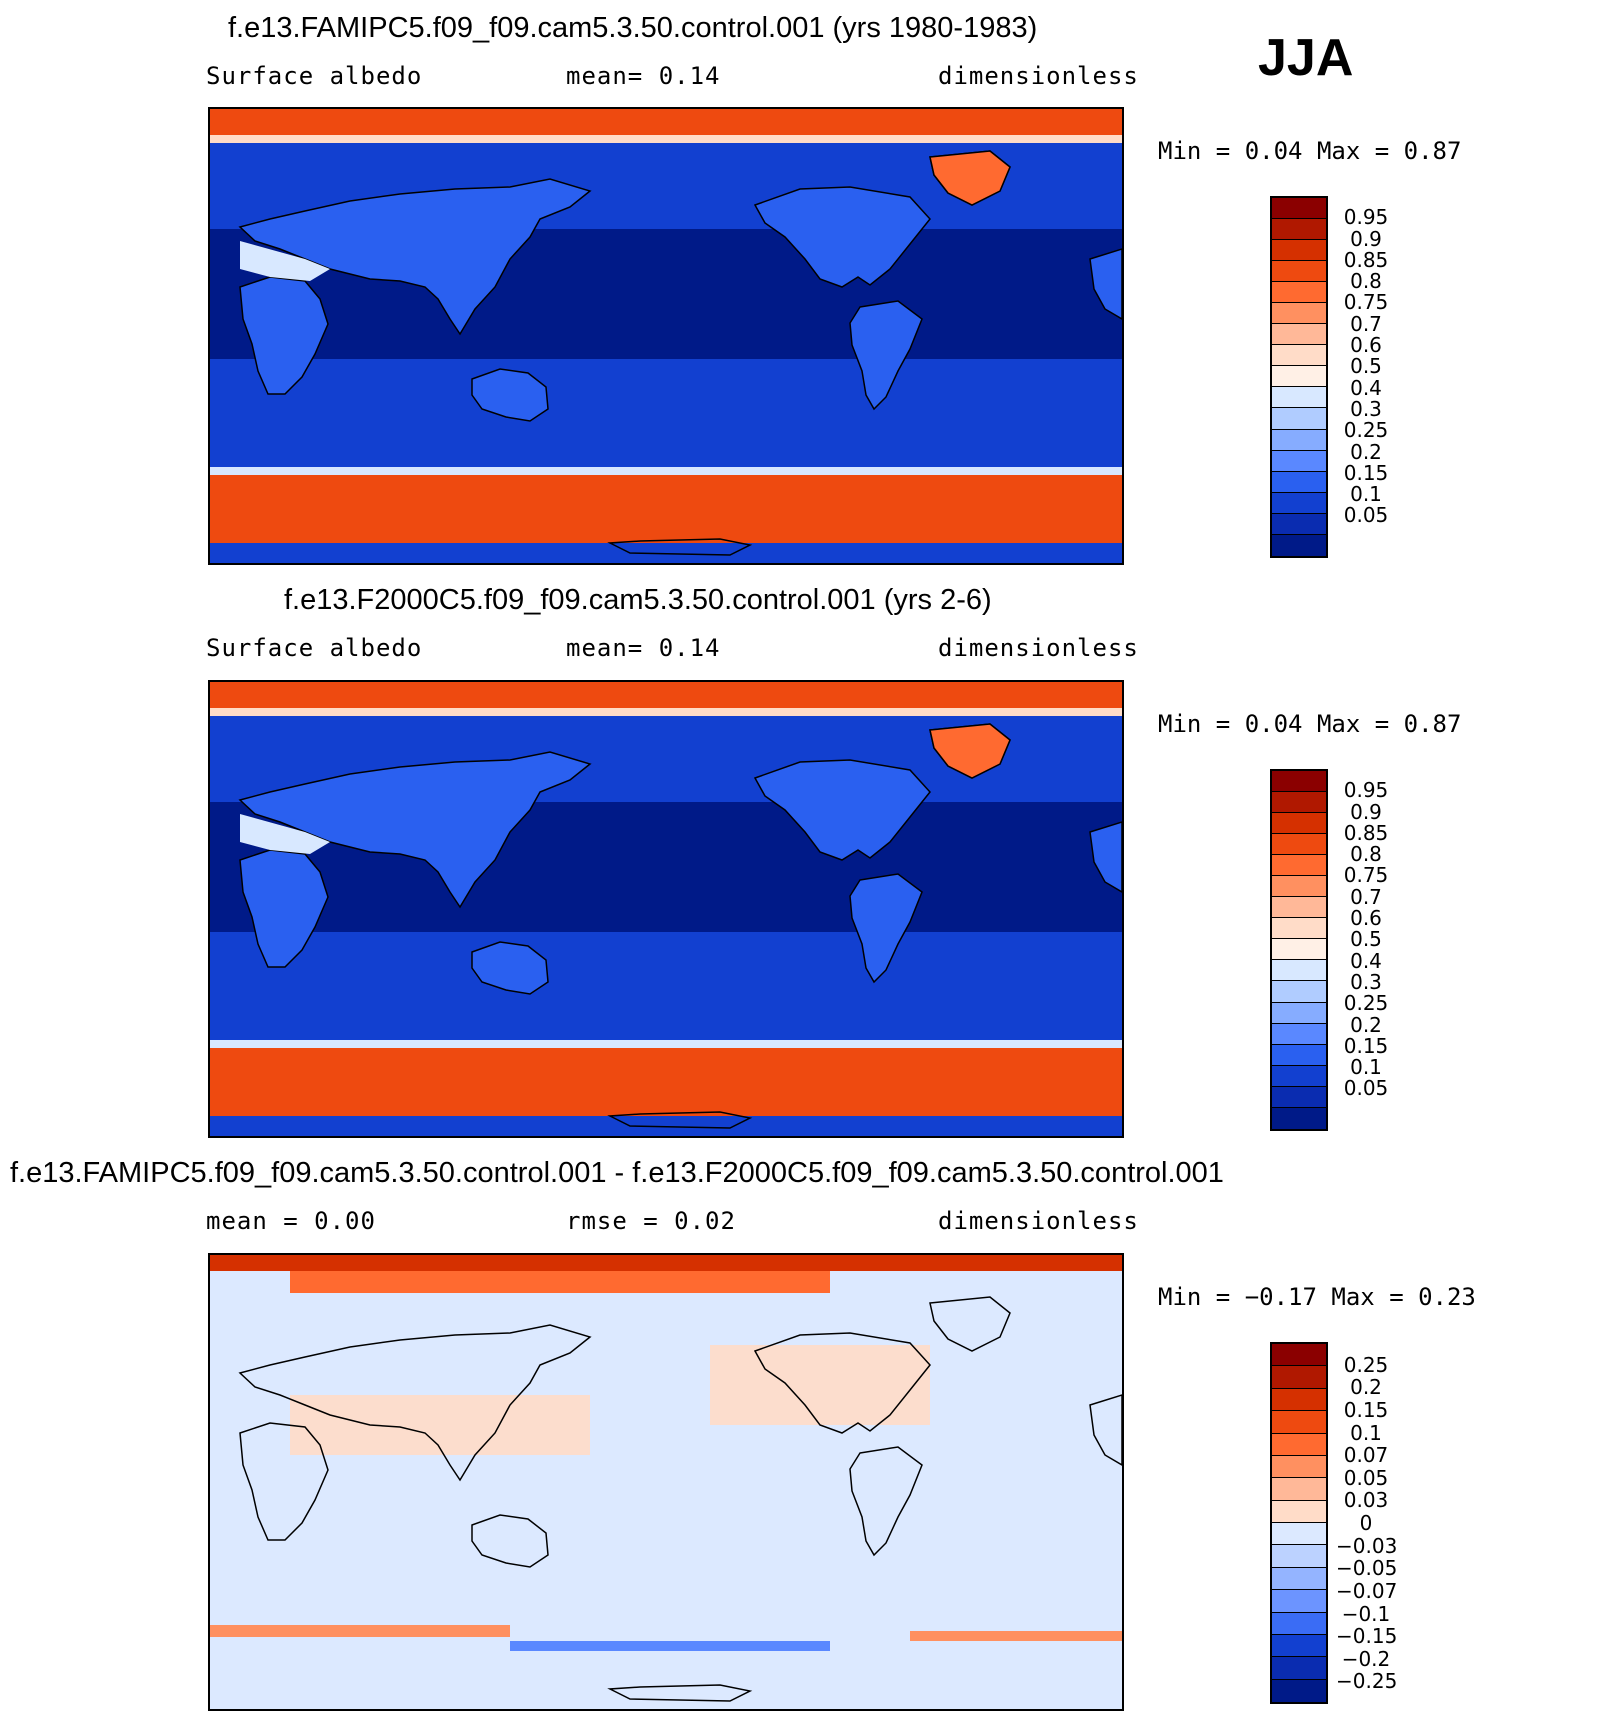 The image size is (1619, 1713). I want to click on panel-1-variable: Surface albedo, so click(314, 76).